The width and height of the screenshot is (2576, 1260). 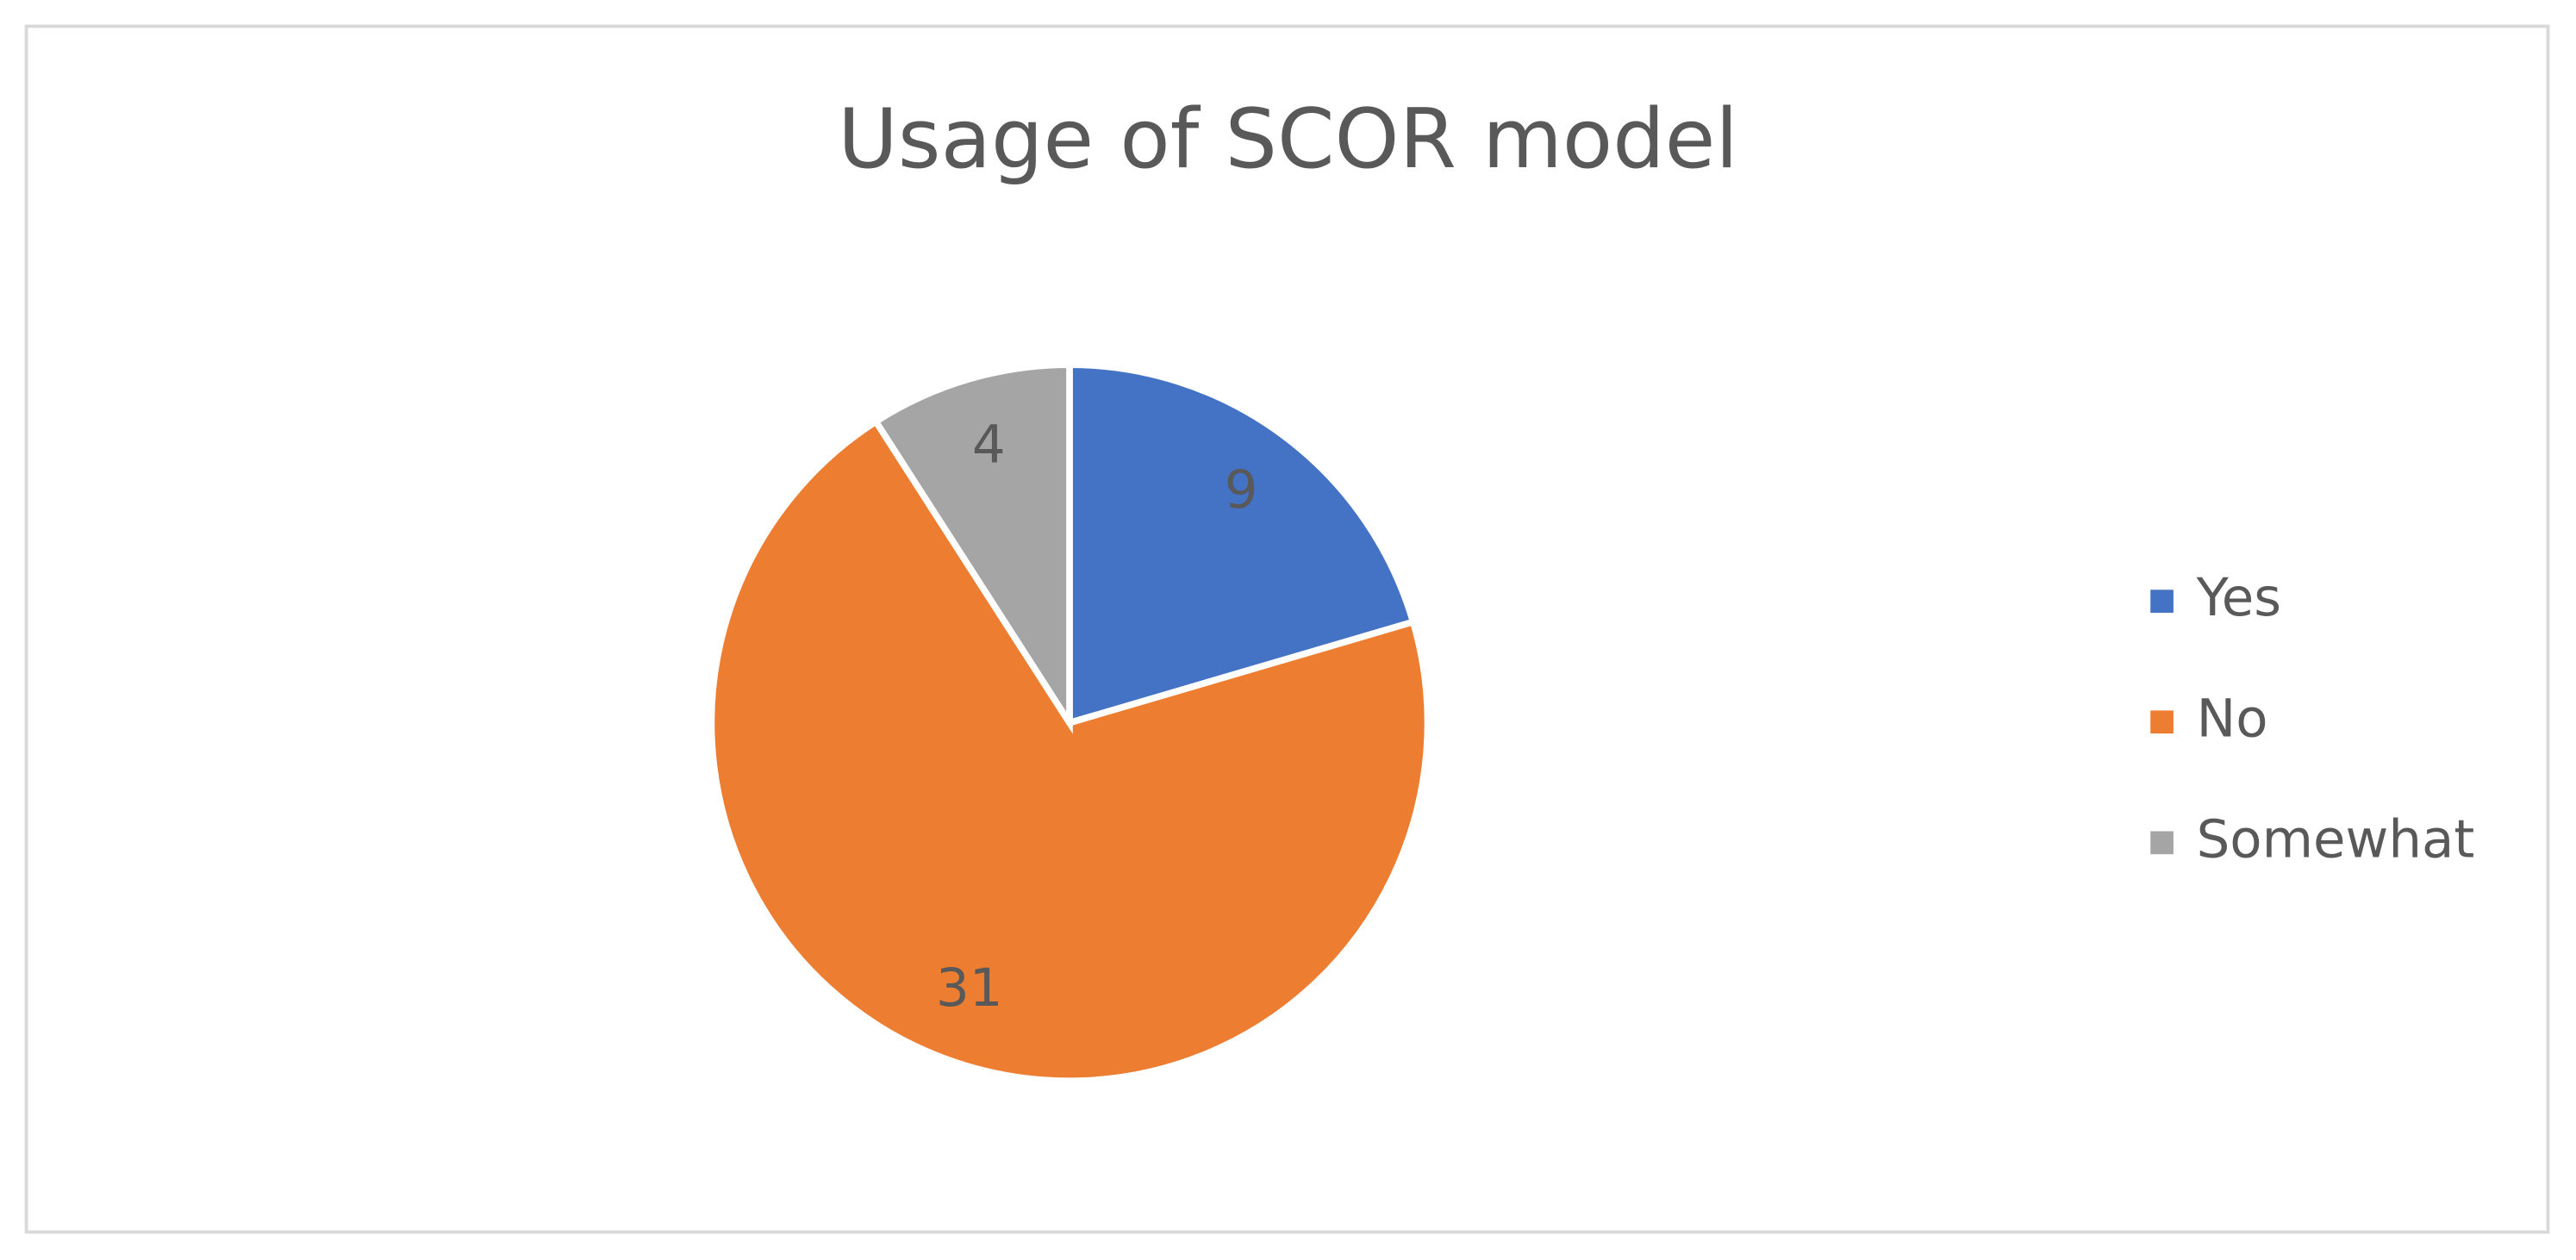 I want to click on legend-label: No, so click(x=2232, y=719).